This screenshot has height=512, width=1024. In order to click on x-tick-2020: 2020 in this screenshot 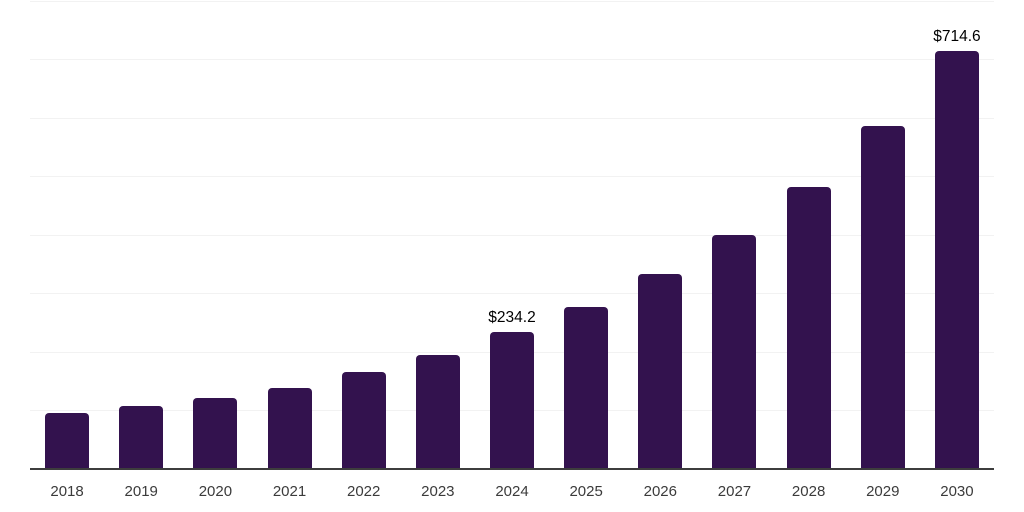, I will do `click(215, 491)`.